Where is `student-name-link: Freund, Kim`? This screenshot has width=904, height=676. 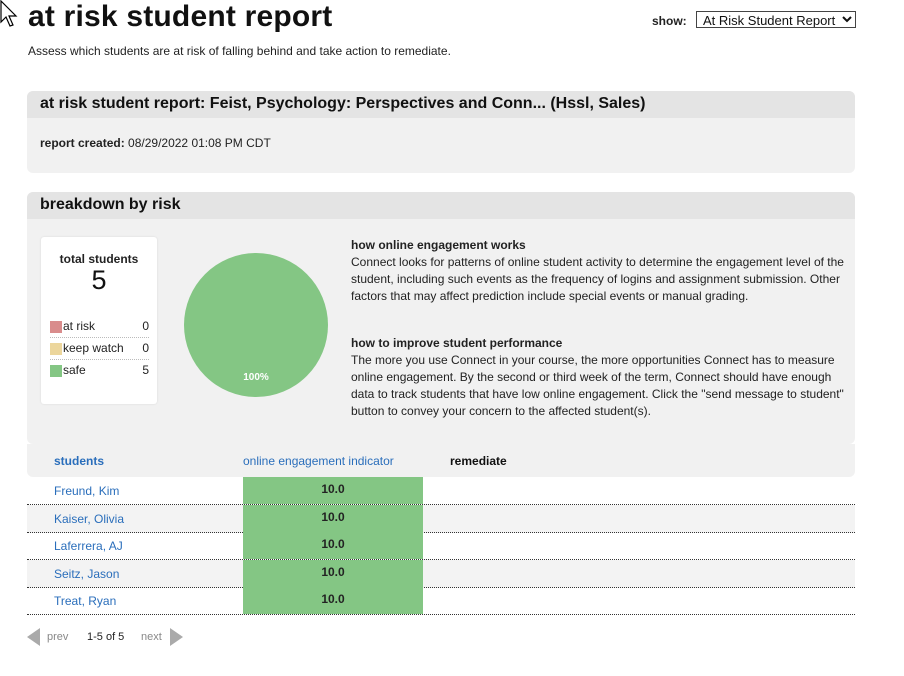
student-name-link: Freund, Kim is located at coordinates (87, 491).